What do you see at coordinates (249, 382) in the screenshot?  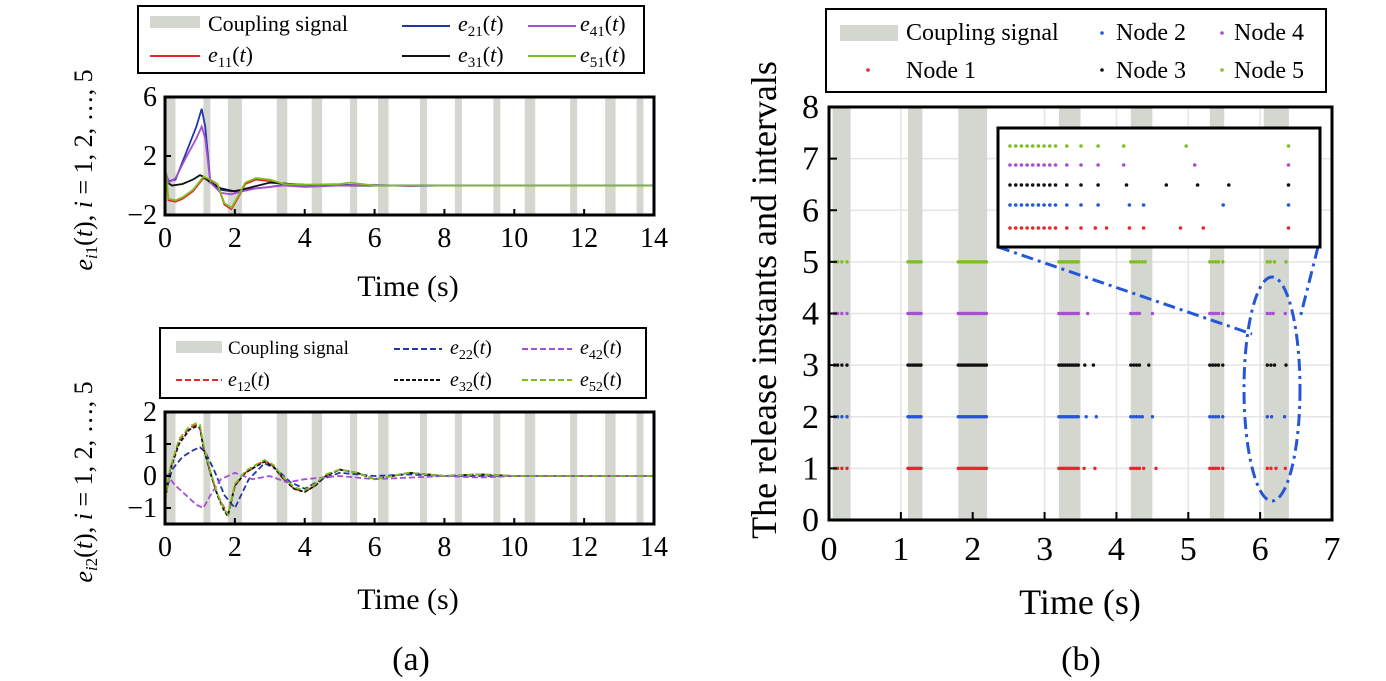 I see `legend-label-e12: e12(t)` at bounding box center [249, 382].